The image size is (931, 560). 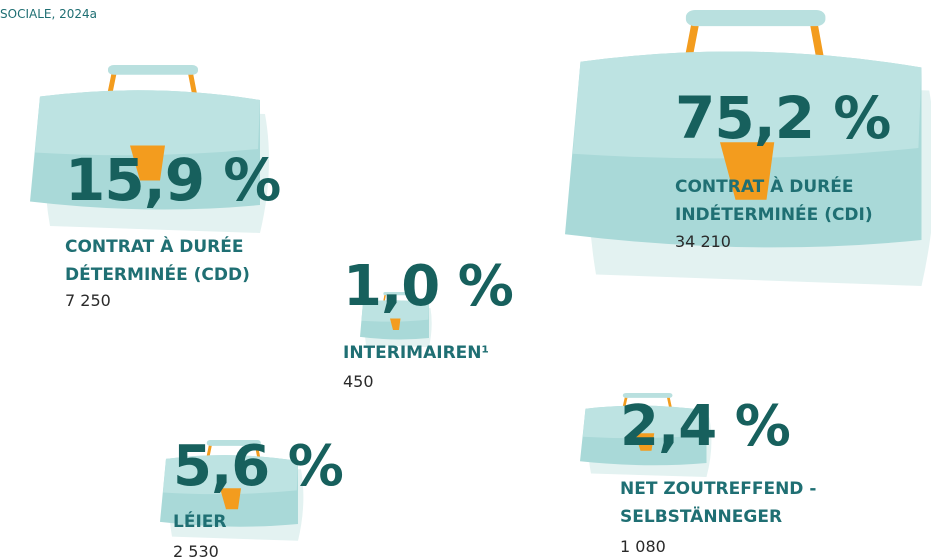 I want to click on count: 34 210, so click(x=703, y=241).